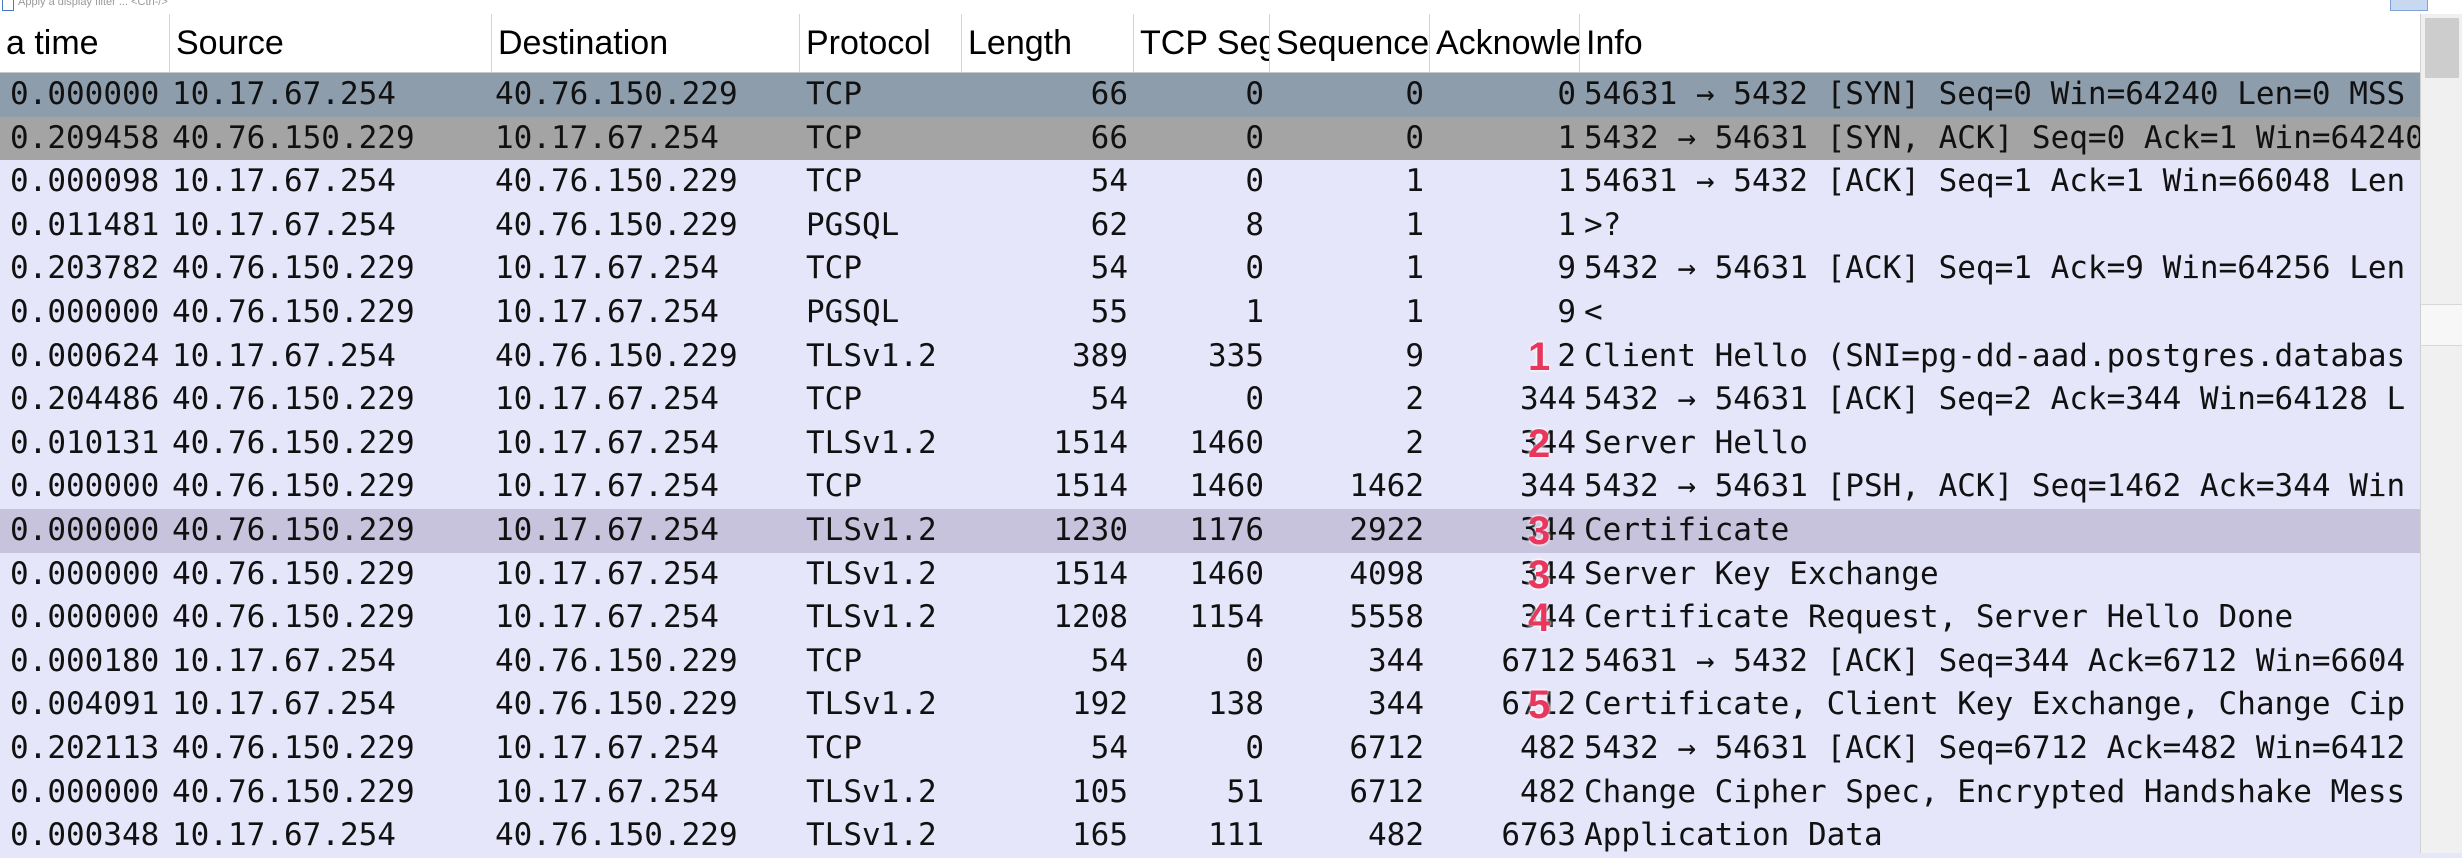 Image resolution: width=2462 pixels, height=858 pixels. I want to click on filter-apply-button, so click(2409, 5).